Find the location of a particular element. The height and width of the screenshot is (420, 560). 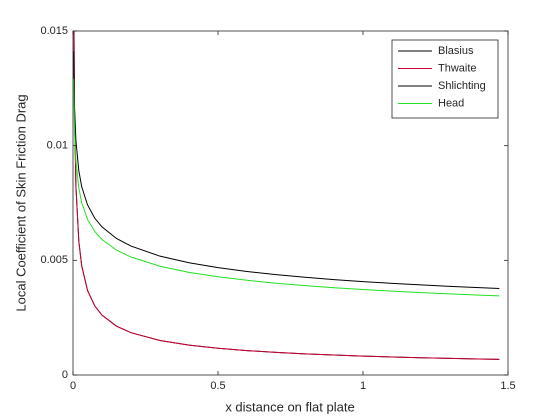

y-tick-label: 0.005 is located at coordinates (54, 260).